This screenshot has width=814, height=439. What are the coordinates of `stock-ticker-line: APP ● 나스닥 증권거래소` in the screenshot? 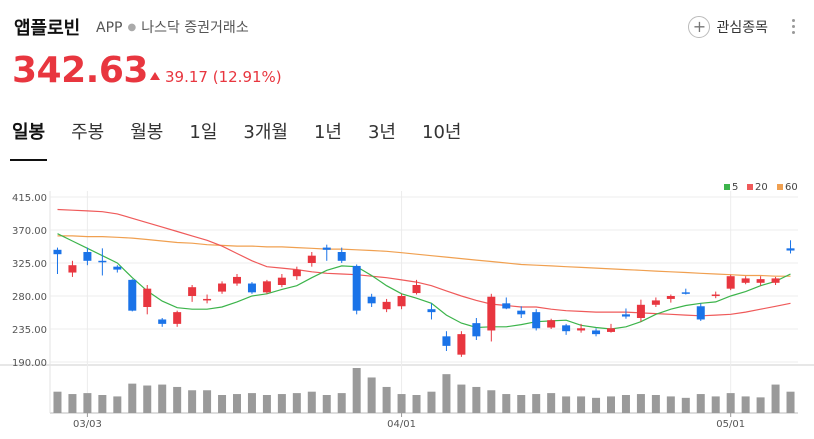 It's located at (172, 27).